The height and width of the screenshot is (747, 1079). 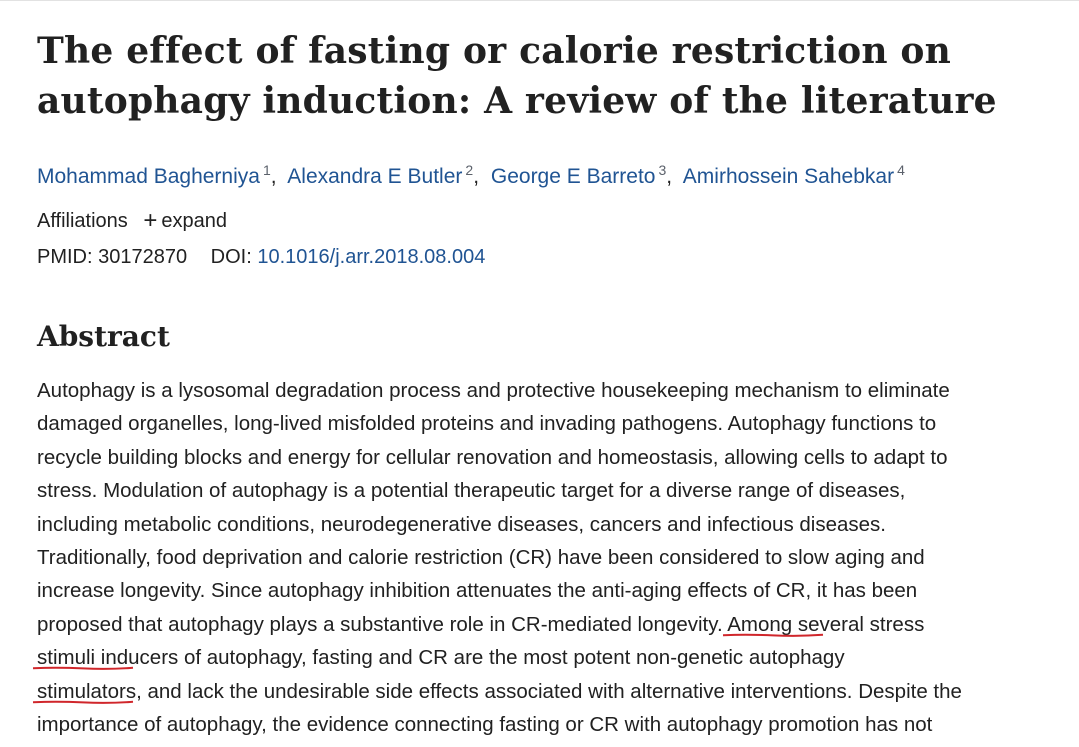 I want to click on affiliations-expand-button: + expand, so click(x=185, y=220).